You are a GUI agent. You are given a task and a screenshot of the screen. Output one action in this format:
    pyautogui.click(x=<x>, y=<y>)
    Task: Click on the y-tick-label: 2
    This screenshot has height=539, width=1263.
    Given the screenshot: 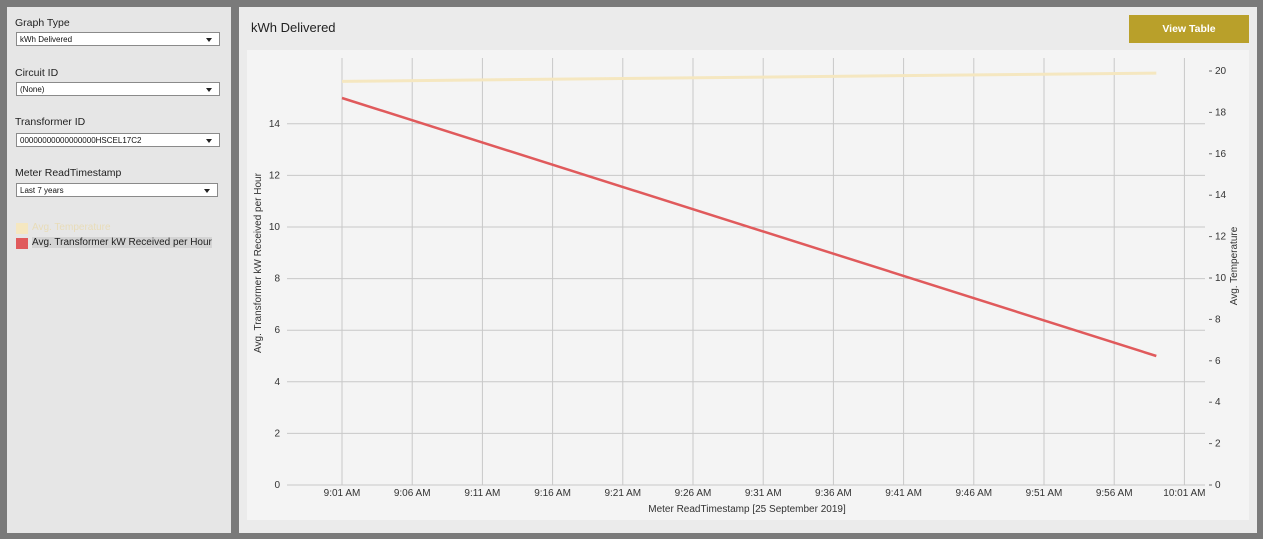 What is the action you would take?
    pyautogui.click(x=277, y=433)
    